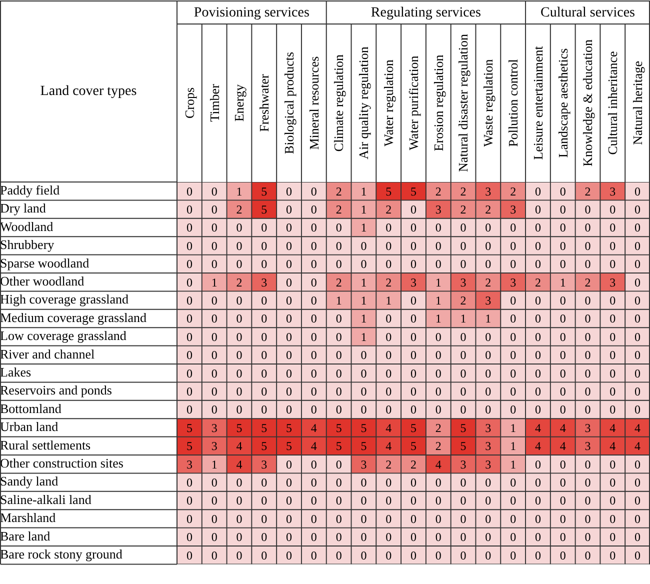 Image resolution: width=650 pixels, height=584 pixels. Describe the element at coordinates (612, 102) in the screenshot. I see `x-tick-label: Cultural inheritance` at that location.